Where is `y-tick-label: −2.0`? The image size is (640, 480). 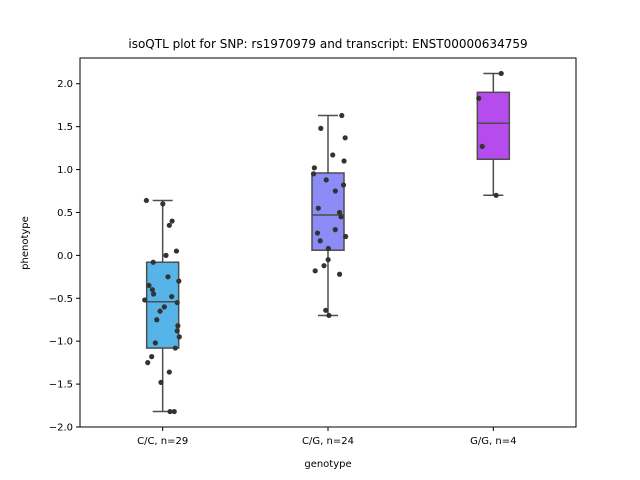 y-tick-label: −2.0 is located at coordinates (61, 428).